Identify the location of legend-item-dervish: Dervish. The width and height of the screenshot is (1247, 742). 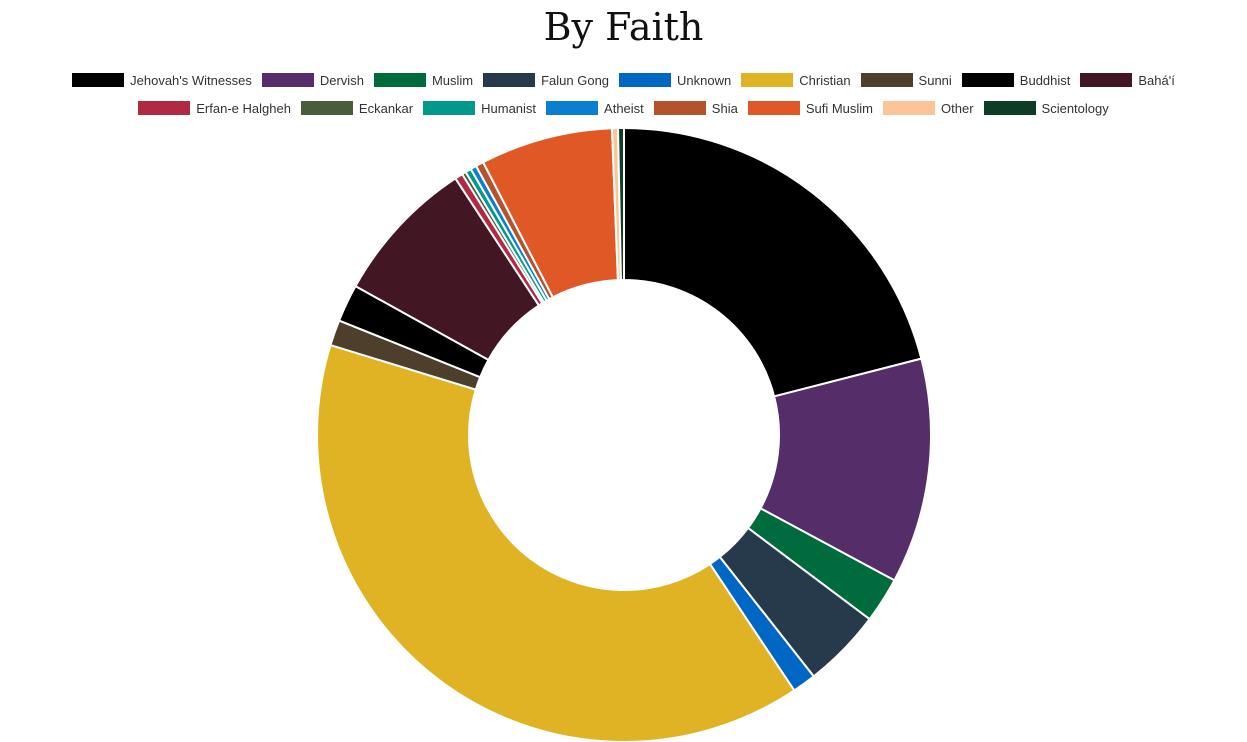
(312, 80).